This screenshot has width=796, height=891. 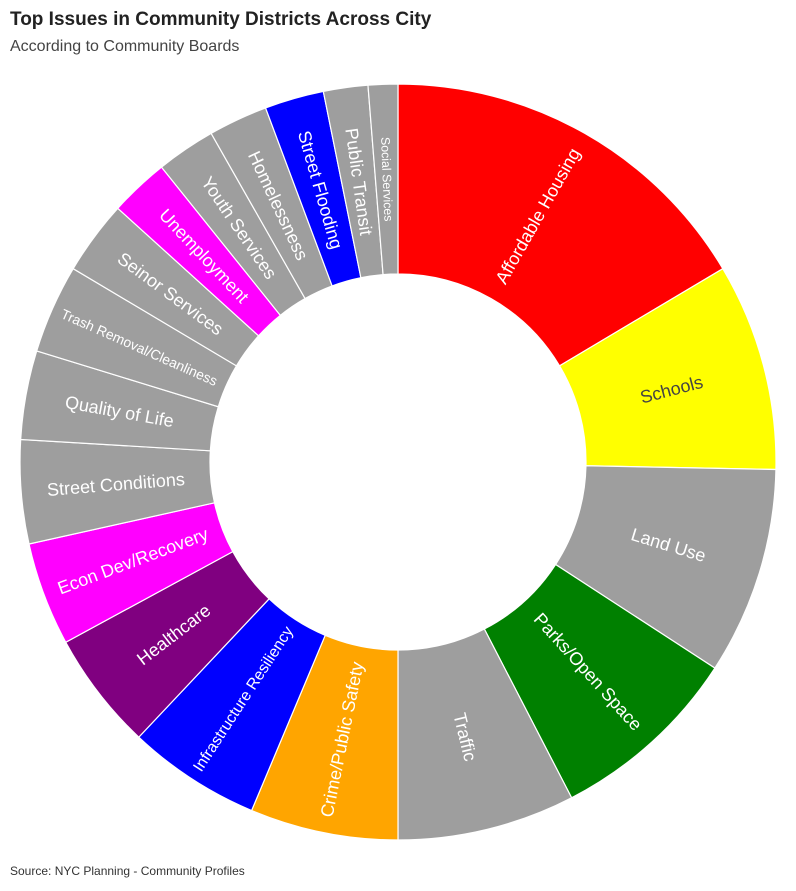 I want to click on slice-social-services, so click(x=383, y=179).